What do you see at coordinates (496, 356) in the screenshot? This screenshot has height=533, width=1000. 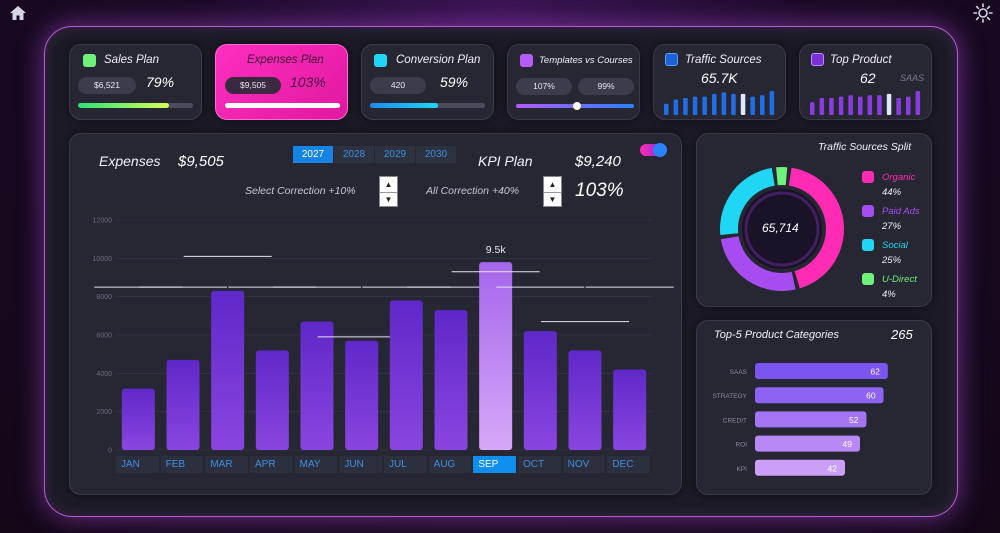 I see `bar-sep` at bounding box center [496, 356].